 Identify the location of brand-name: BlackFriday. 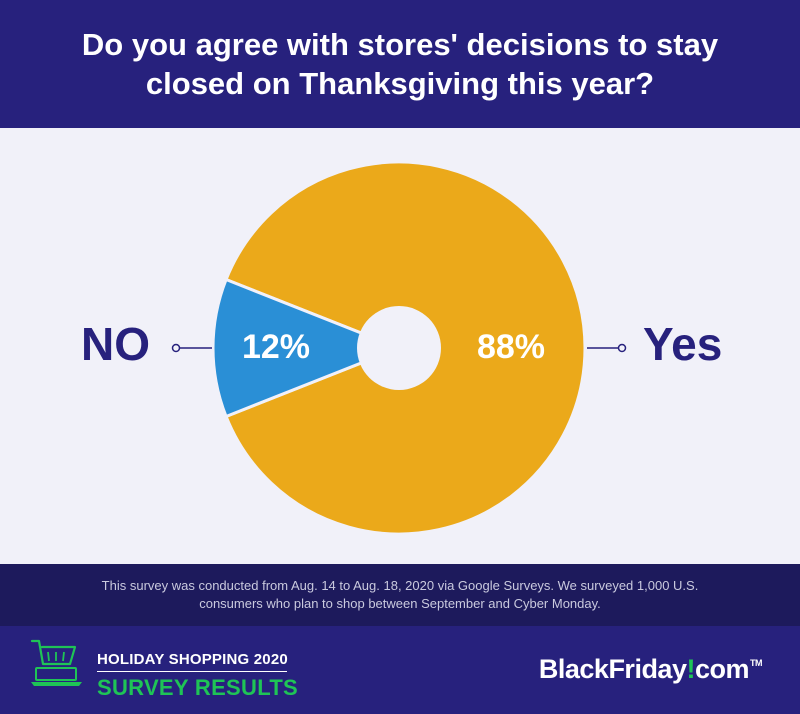
(612, 669).